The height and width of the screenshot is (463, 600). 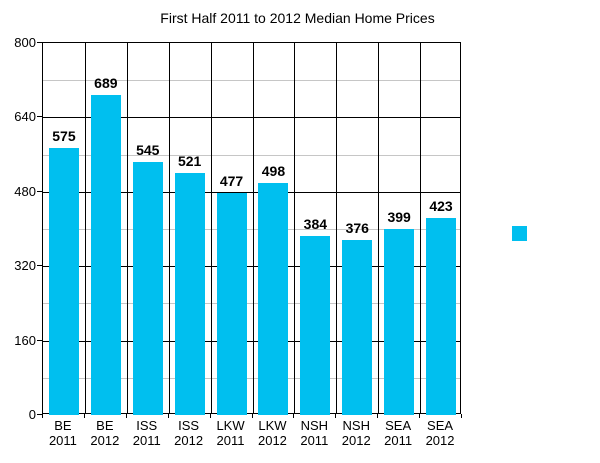 What do you see at coordinates (399, 322) in the screenshot?
I see `bar-sea-2011` at bounding box center [399, 322].